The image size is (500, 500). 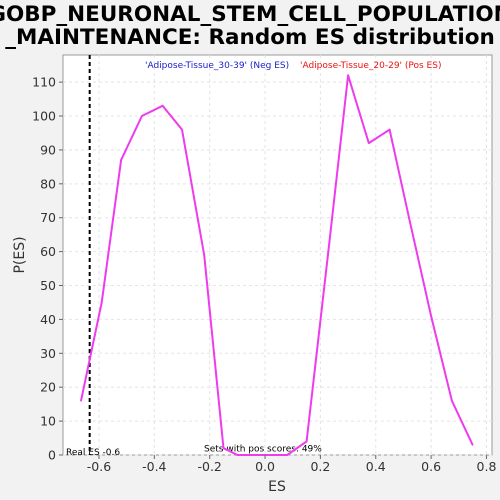 What do you see at coordinates (154, 466) in the screenshot?
I see `x-tick-label: -0.4` at bounding box center [154, 466].